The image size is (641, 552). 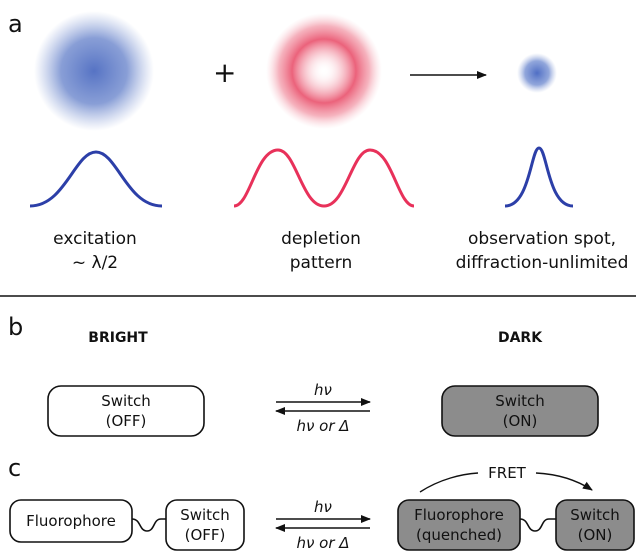 What do you see at coordinates (321, 239) in the screenshot?
I see `caption-depletion-line1: depletion` at bounding box center [321, 239].